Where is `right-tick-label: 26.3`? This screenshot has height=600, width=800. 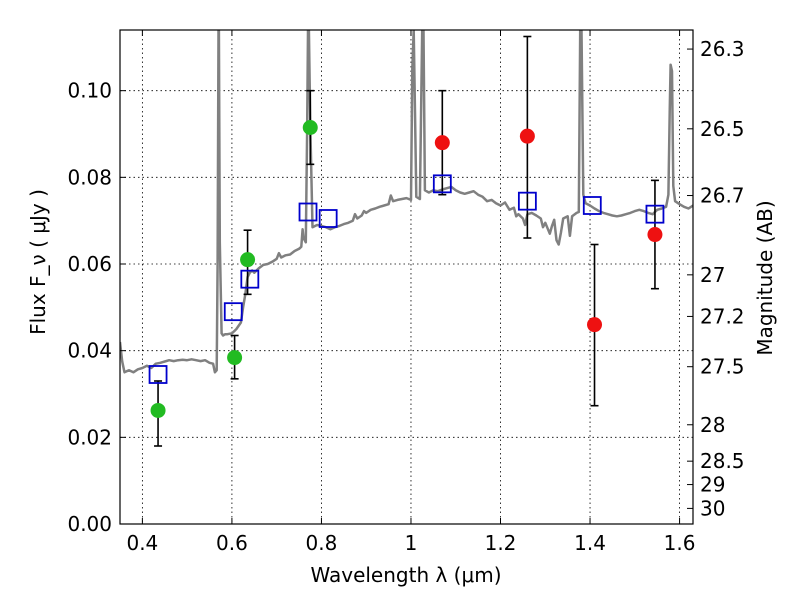 right-tick-label: 26.3 is located at coordinates (722, 49).